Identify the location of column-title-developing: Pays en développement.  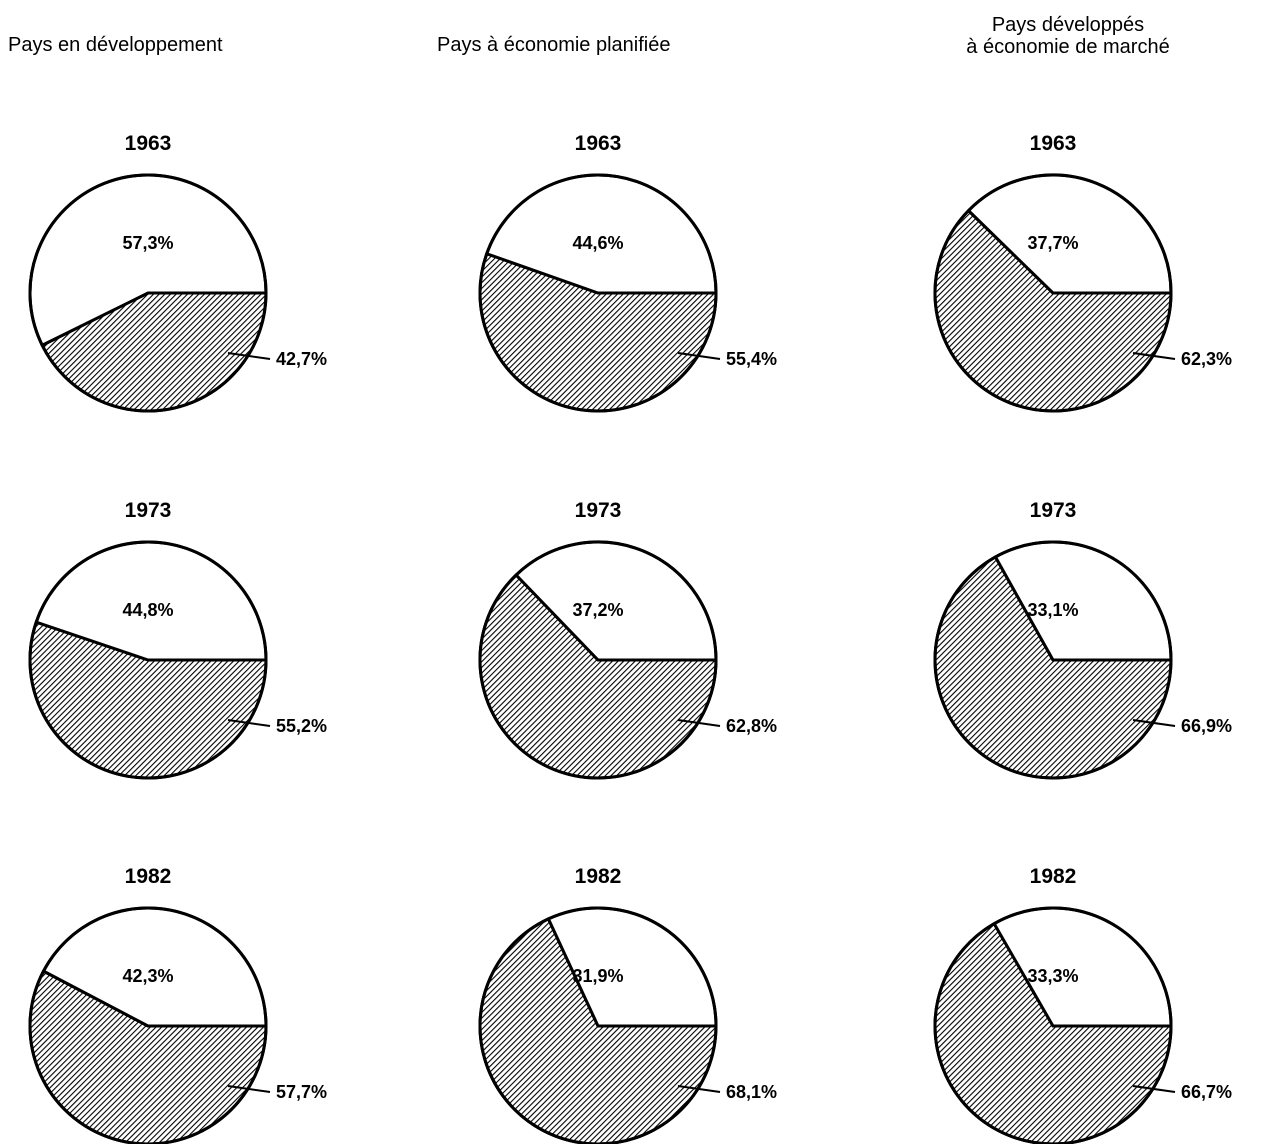
(115, 45).